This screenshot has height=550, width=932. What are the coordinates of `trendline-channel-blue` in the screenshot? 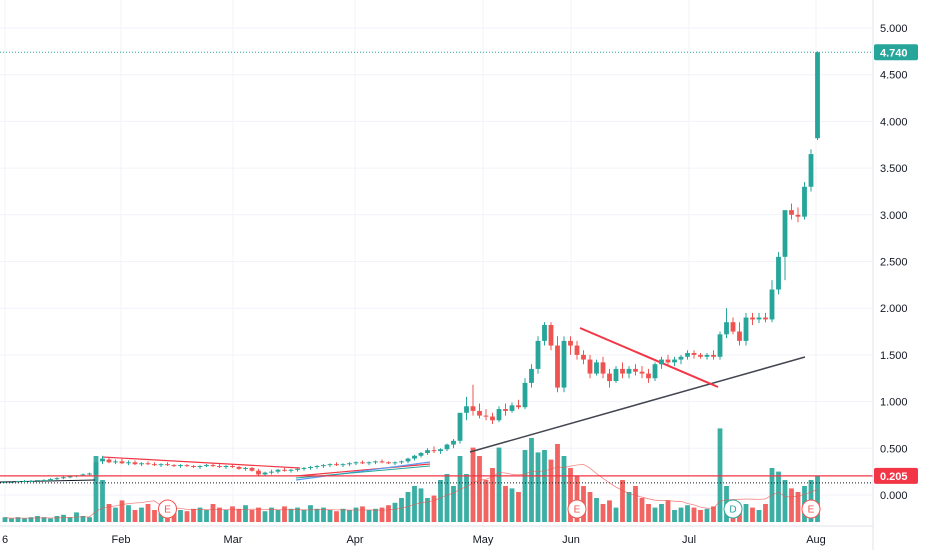 It's located at (363, 471).